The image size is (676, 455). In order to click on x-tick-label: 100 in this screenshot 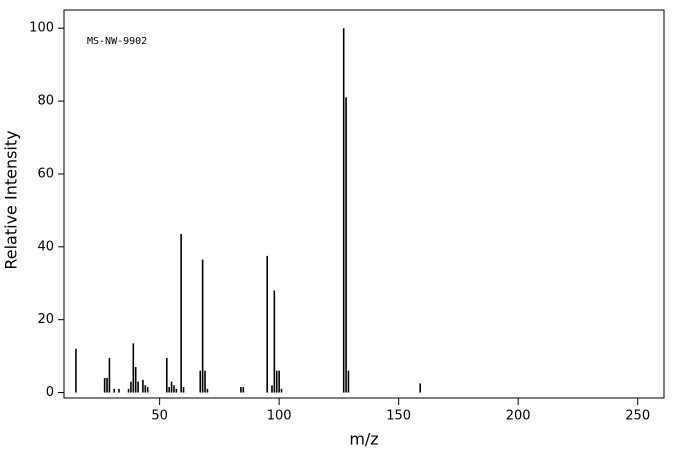, I will do `click(279, 416)`.